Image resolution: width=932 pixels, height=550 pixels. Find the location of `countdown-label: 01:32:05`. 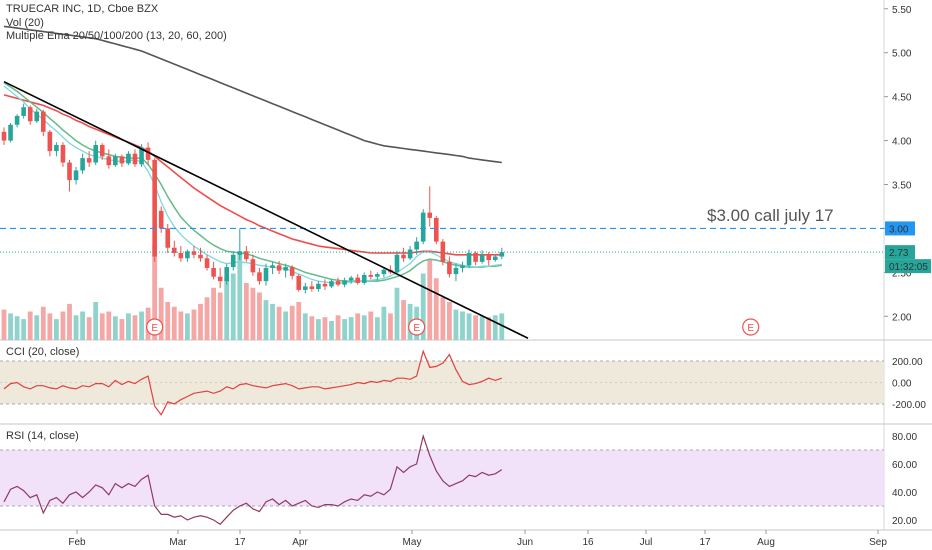

countdown-label: 01:32:05 is located at coordinates (908, 267).